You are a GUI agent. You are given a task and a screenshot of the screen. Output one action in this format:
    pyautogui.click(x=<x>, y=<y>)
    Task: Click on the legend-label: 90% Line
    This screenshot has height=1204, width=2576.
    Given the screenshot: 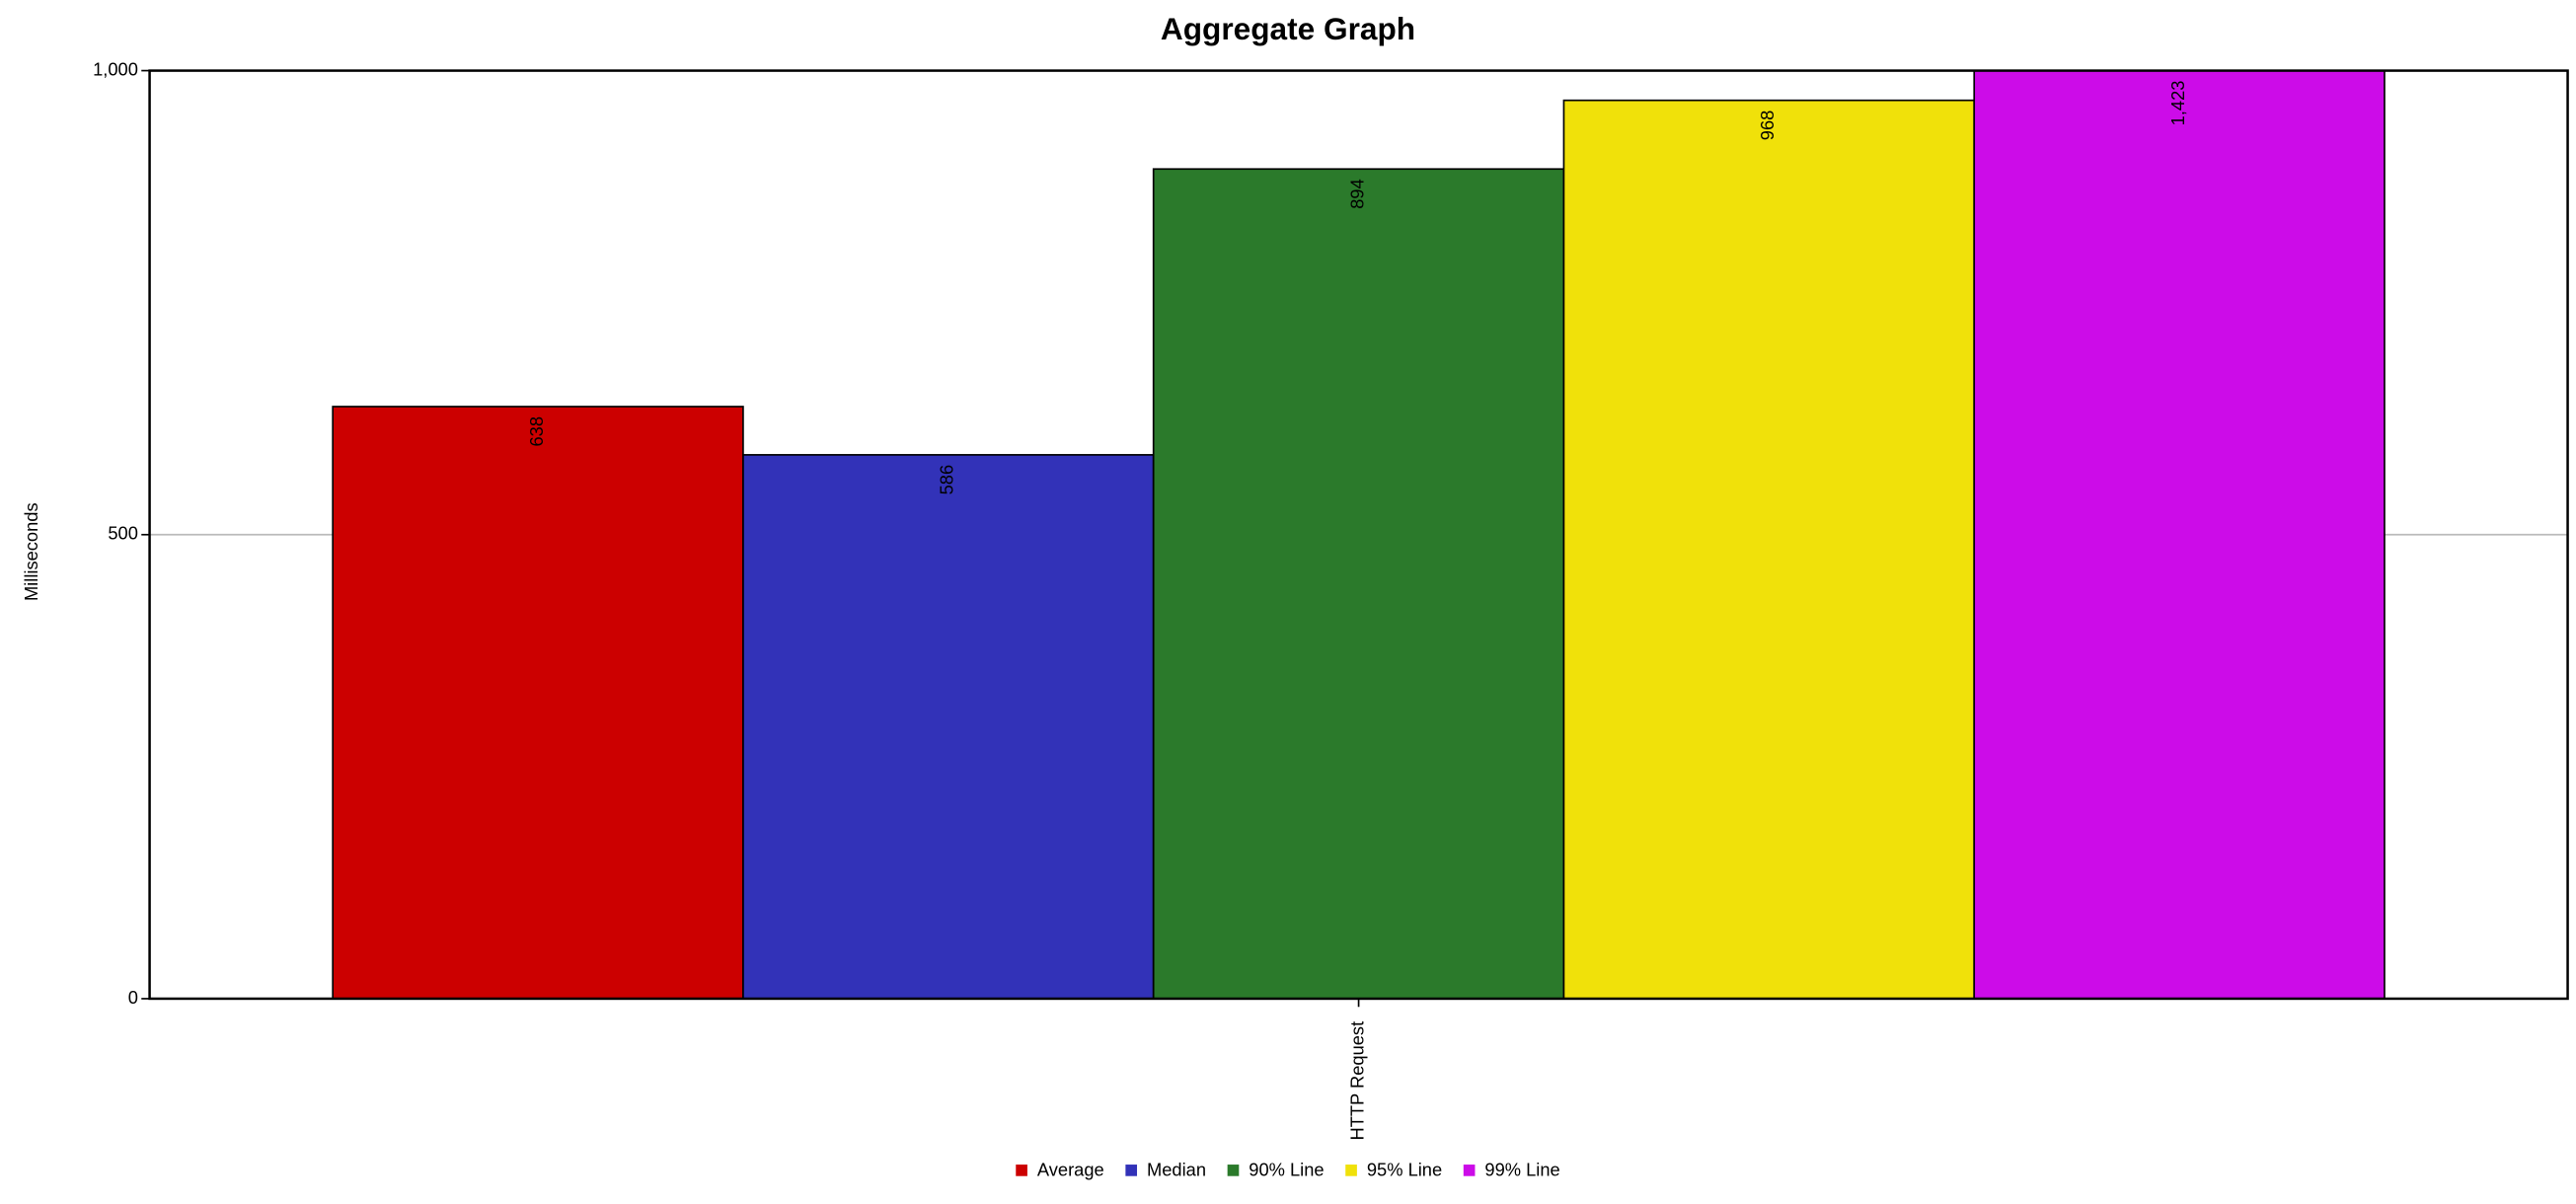 What is the action you would take?
    pyautogui.click(x=1286, y=1170)
    